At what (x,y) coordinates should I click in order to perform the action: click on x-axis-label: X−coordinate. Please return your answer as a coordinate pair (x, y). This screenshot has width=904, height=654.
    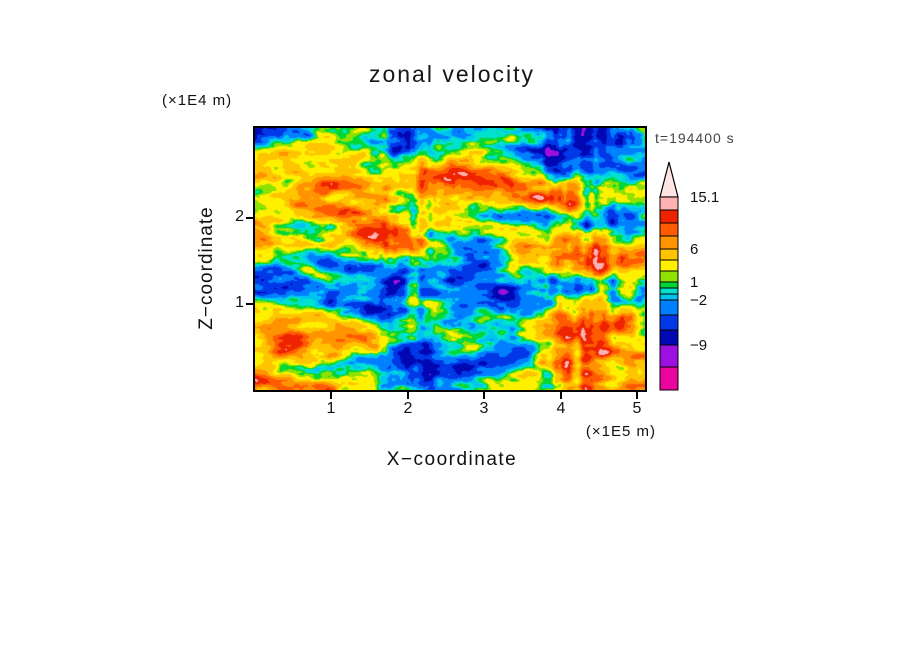
    Looking at the image, I should click on (452, 459).